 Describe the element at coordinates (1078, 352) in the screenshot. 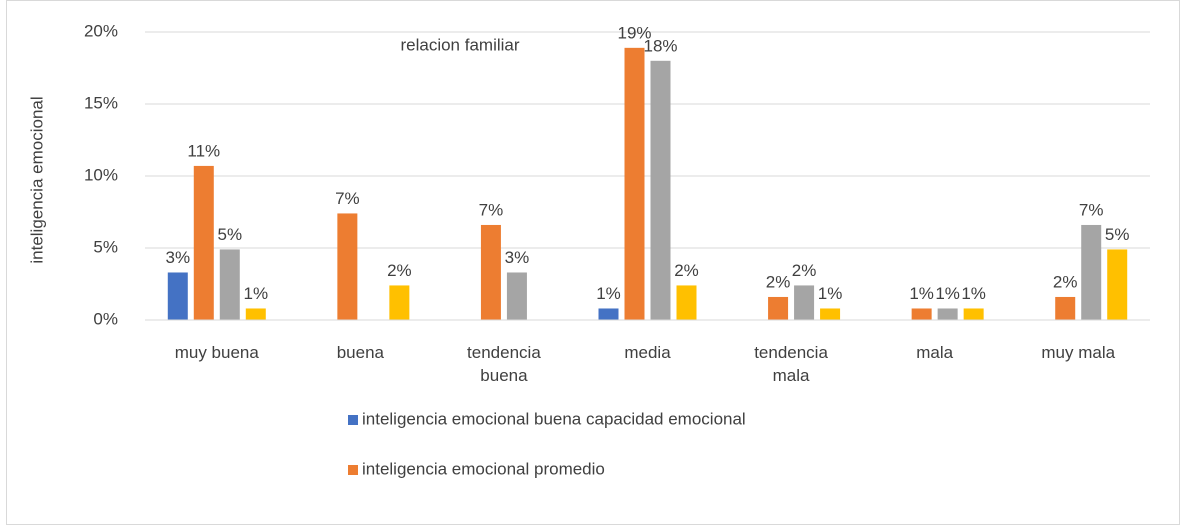

I see `x-tick-label: muy mala` at that location.